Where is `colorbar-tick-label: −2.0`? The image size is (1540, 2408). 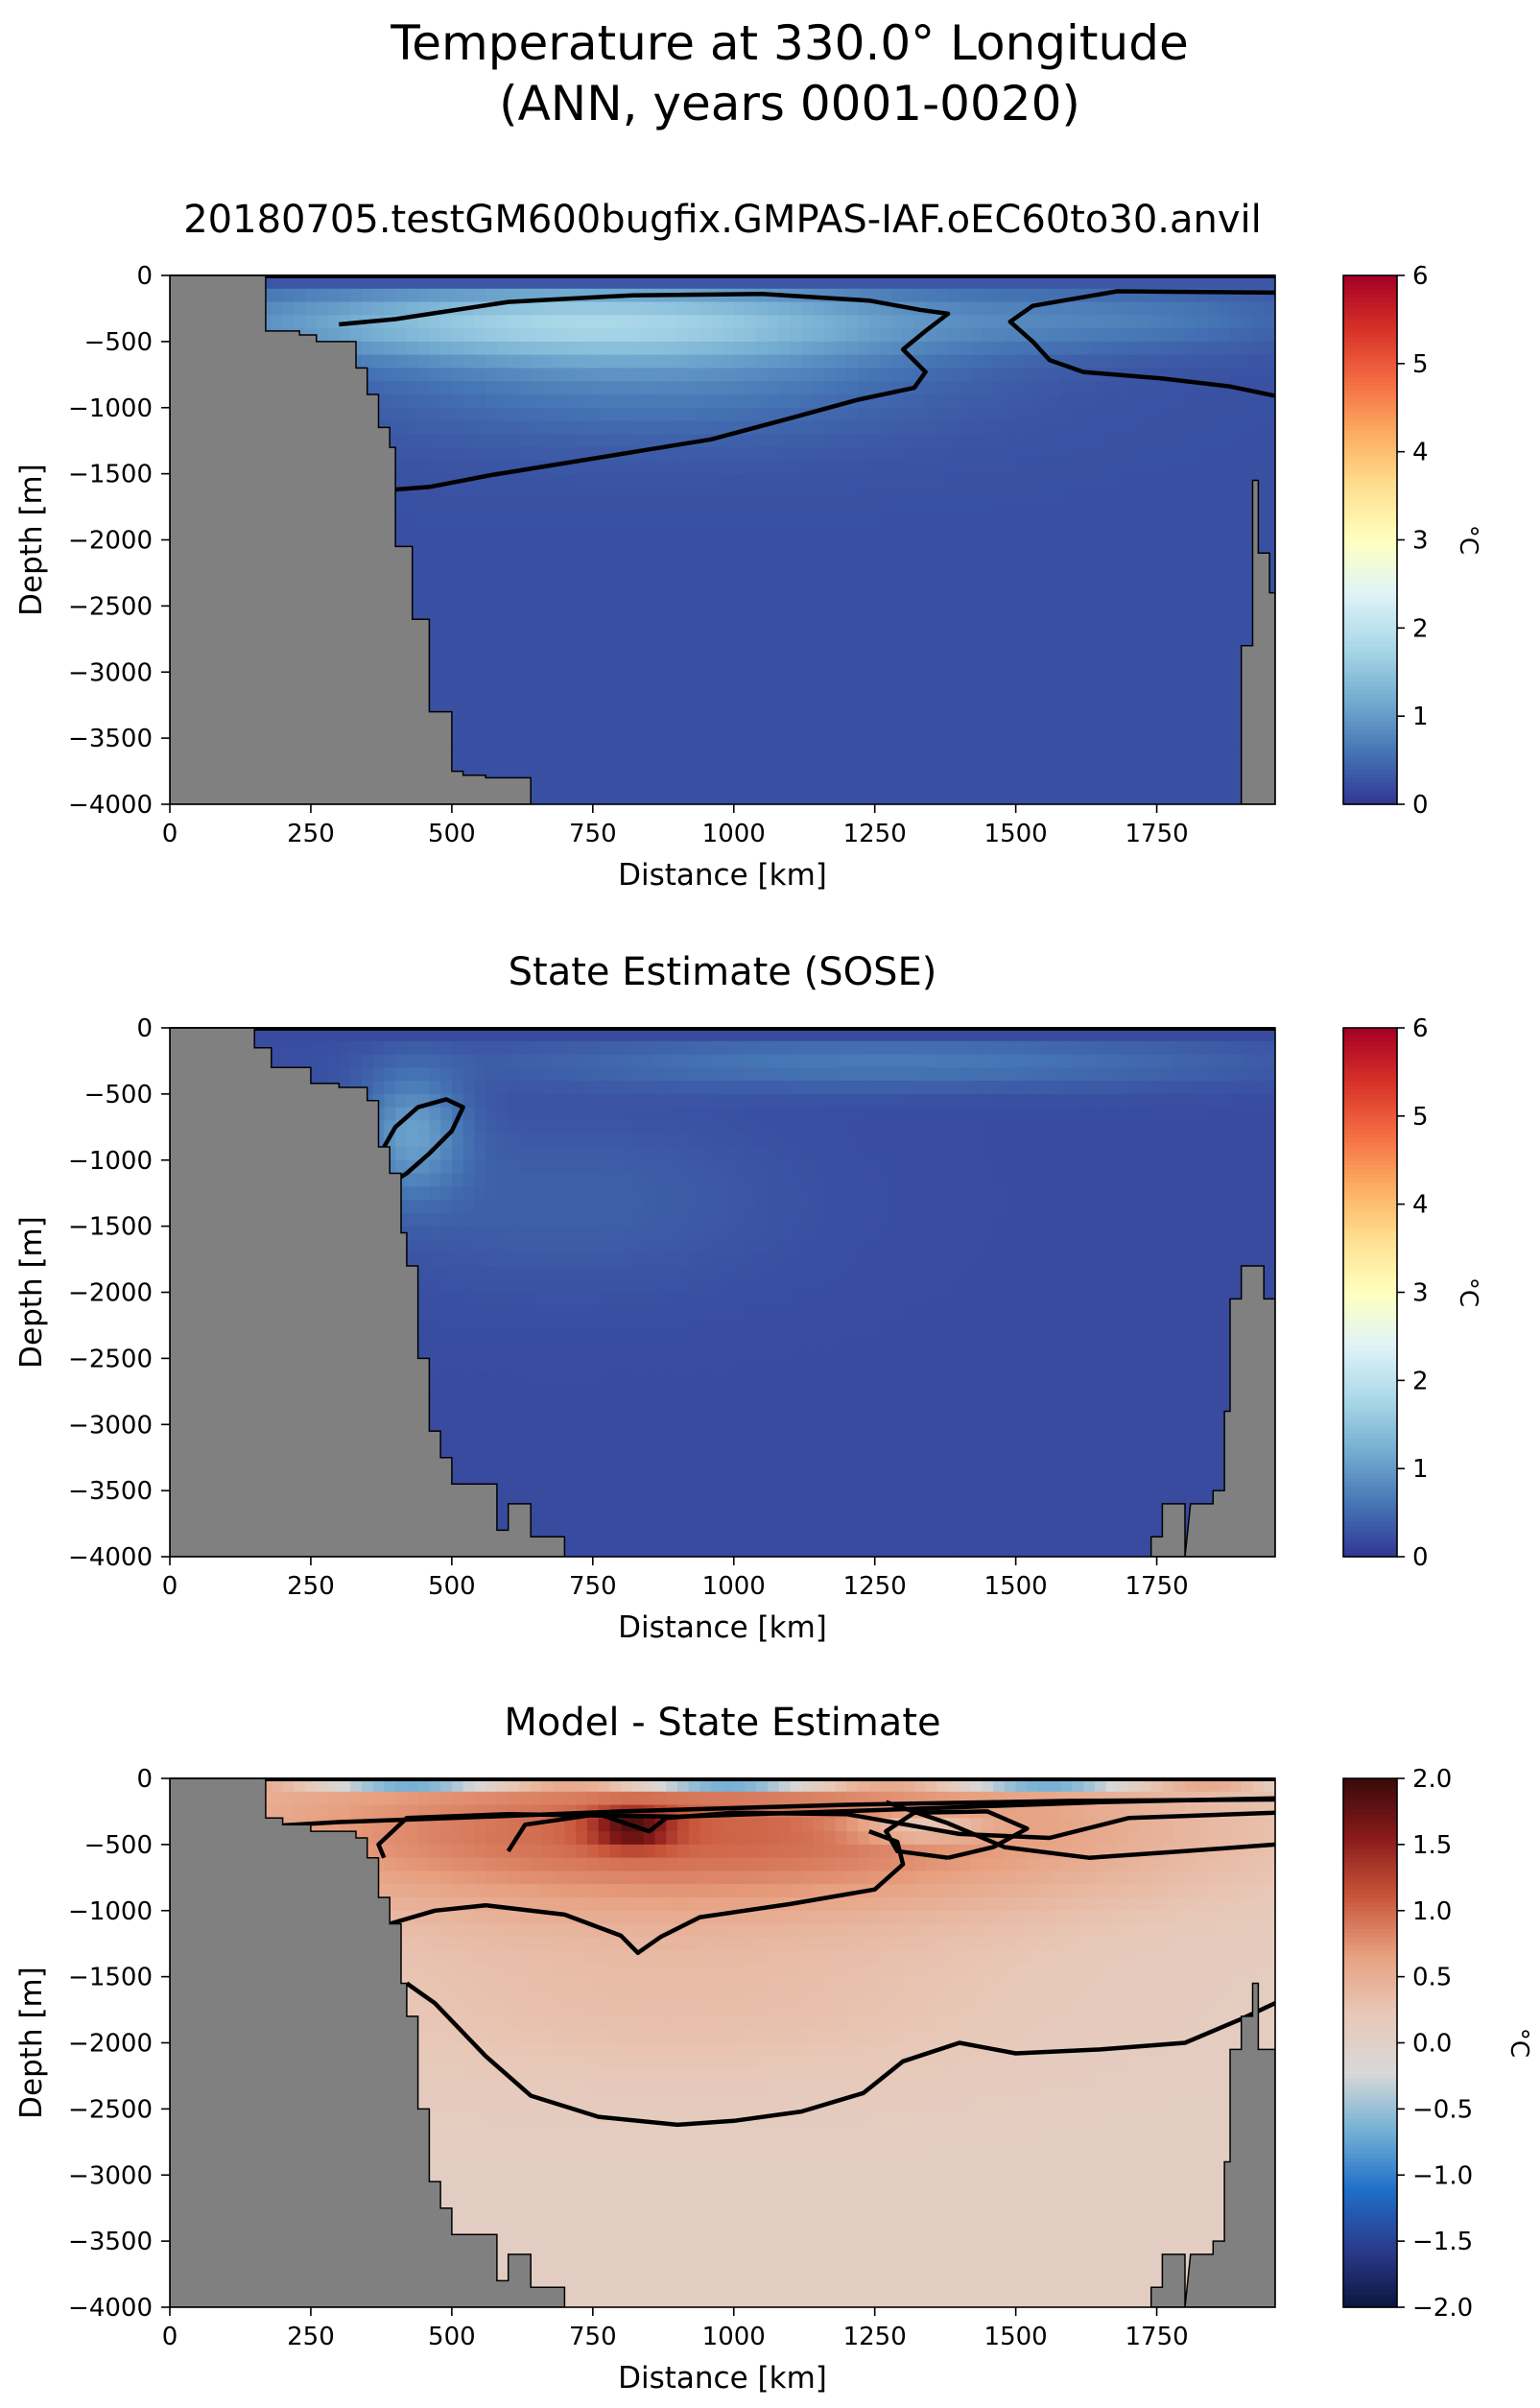 colorbar-tick-label: −2.0 is located at coordinates (1442, 2308).